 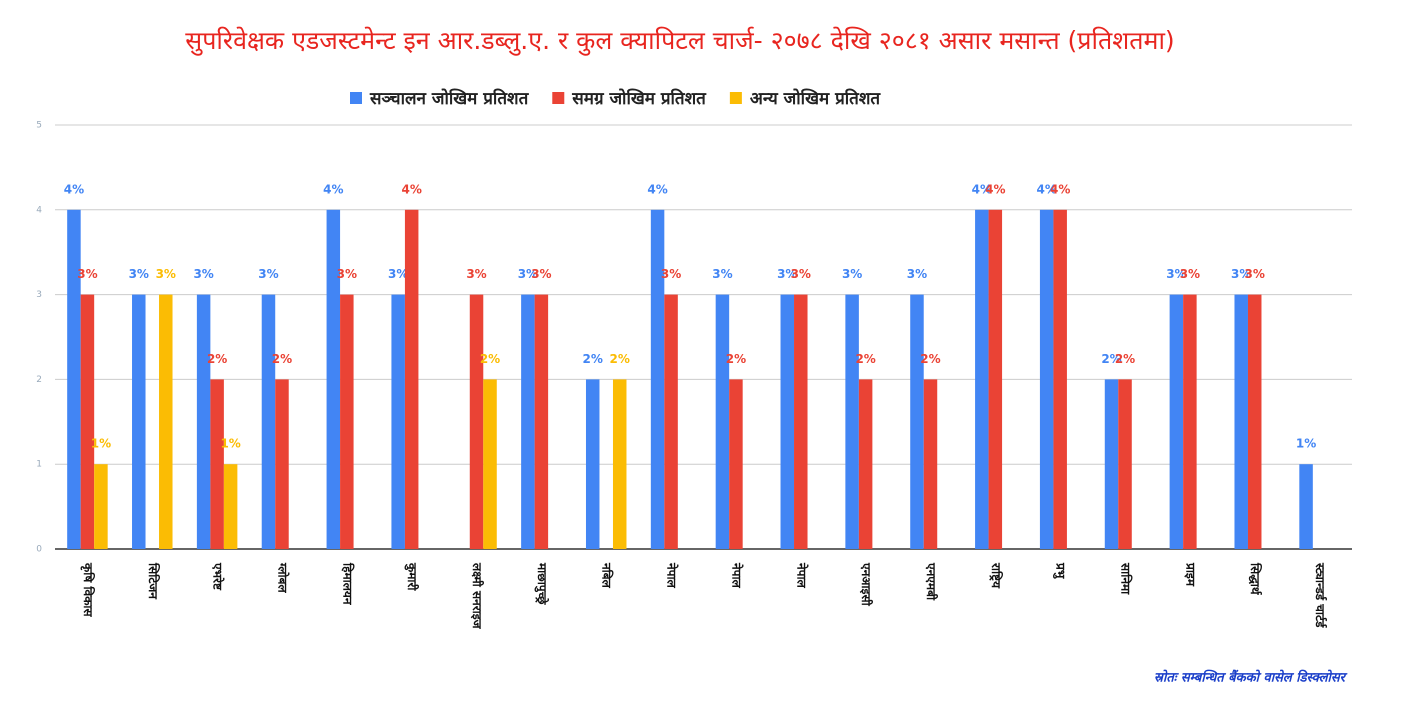 What do you see at coordinates (39, 550) in the screenshot?
I see `y-tick-label: 0` at bounding box center [39, 550].